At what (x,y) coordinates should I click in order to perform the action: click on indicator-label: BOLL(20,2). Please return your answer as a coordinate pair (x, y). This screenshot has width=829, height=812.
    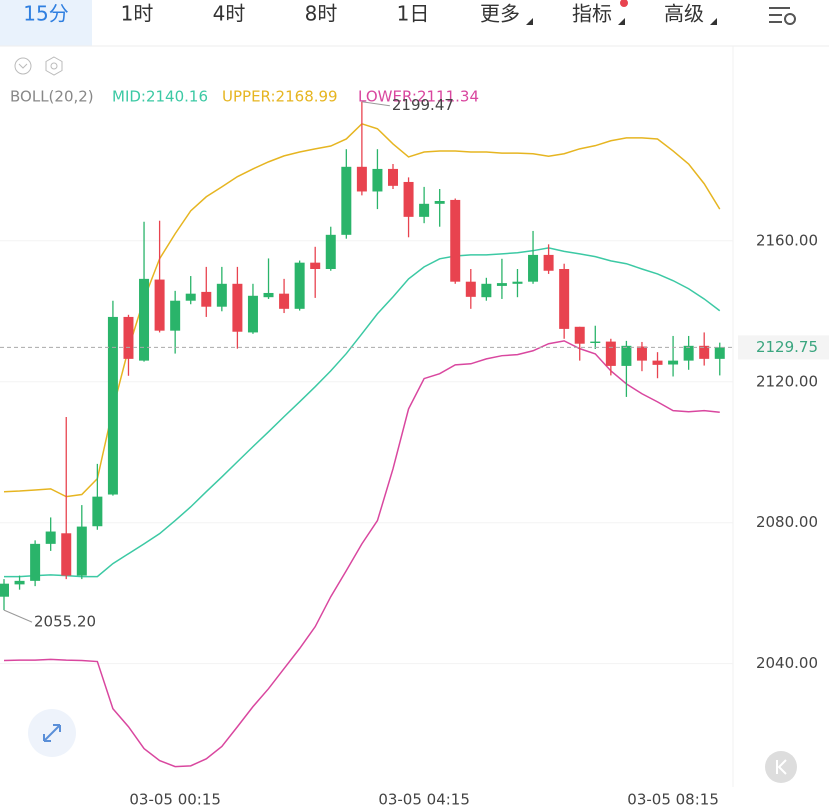
    Looking at the image, I should click on (52, 97).